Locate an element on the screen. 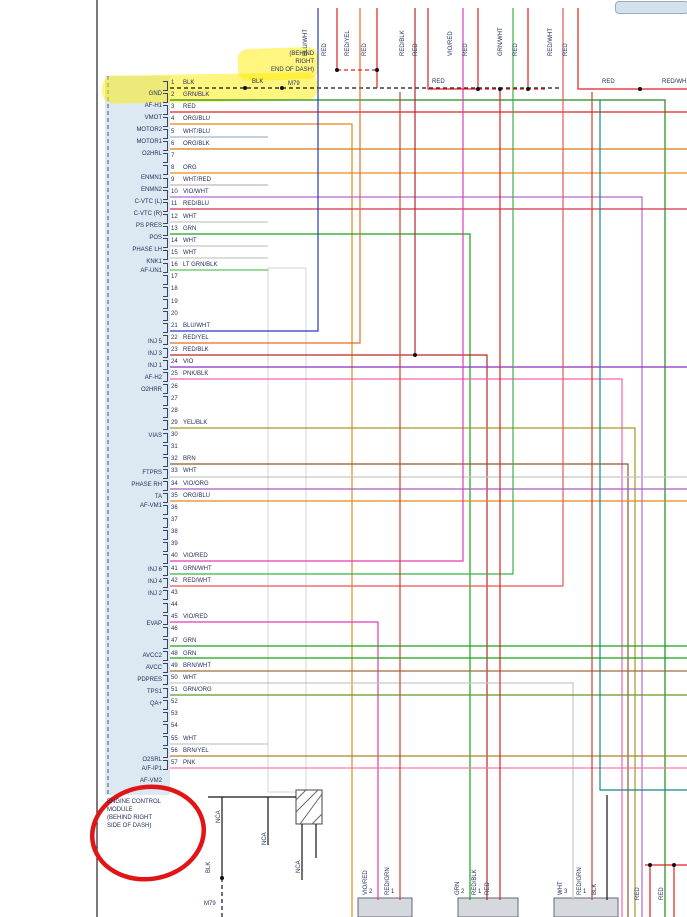  unused-connector-outline is located at coordinates (287, 530).